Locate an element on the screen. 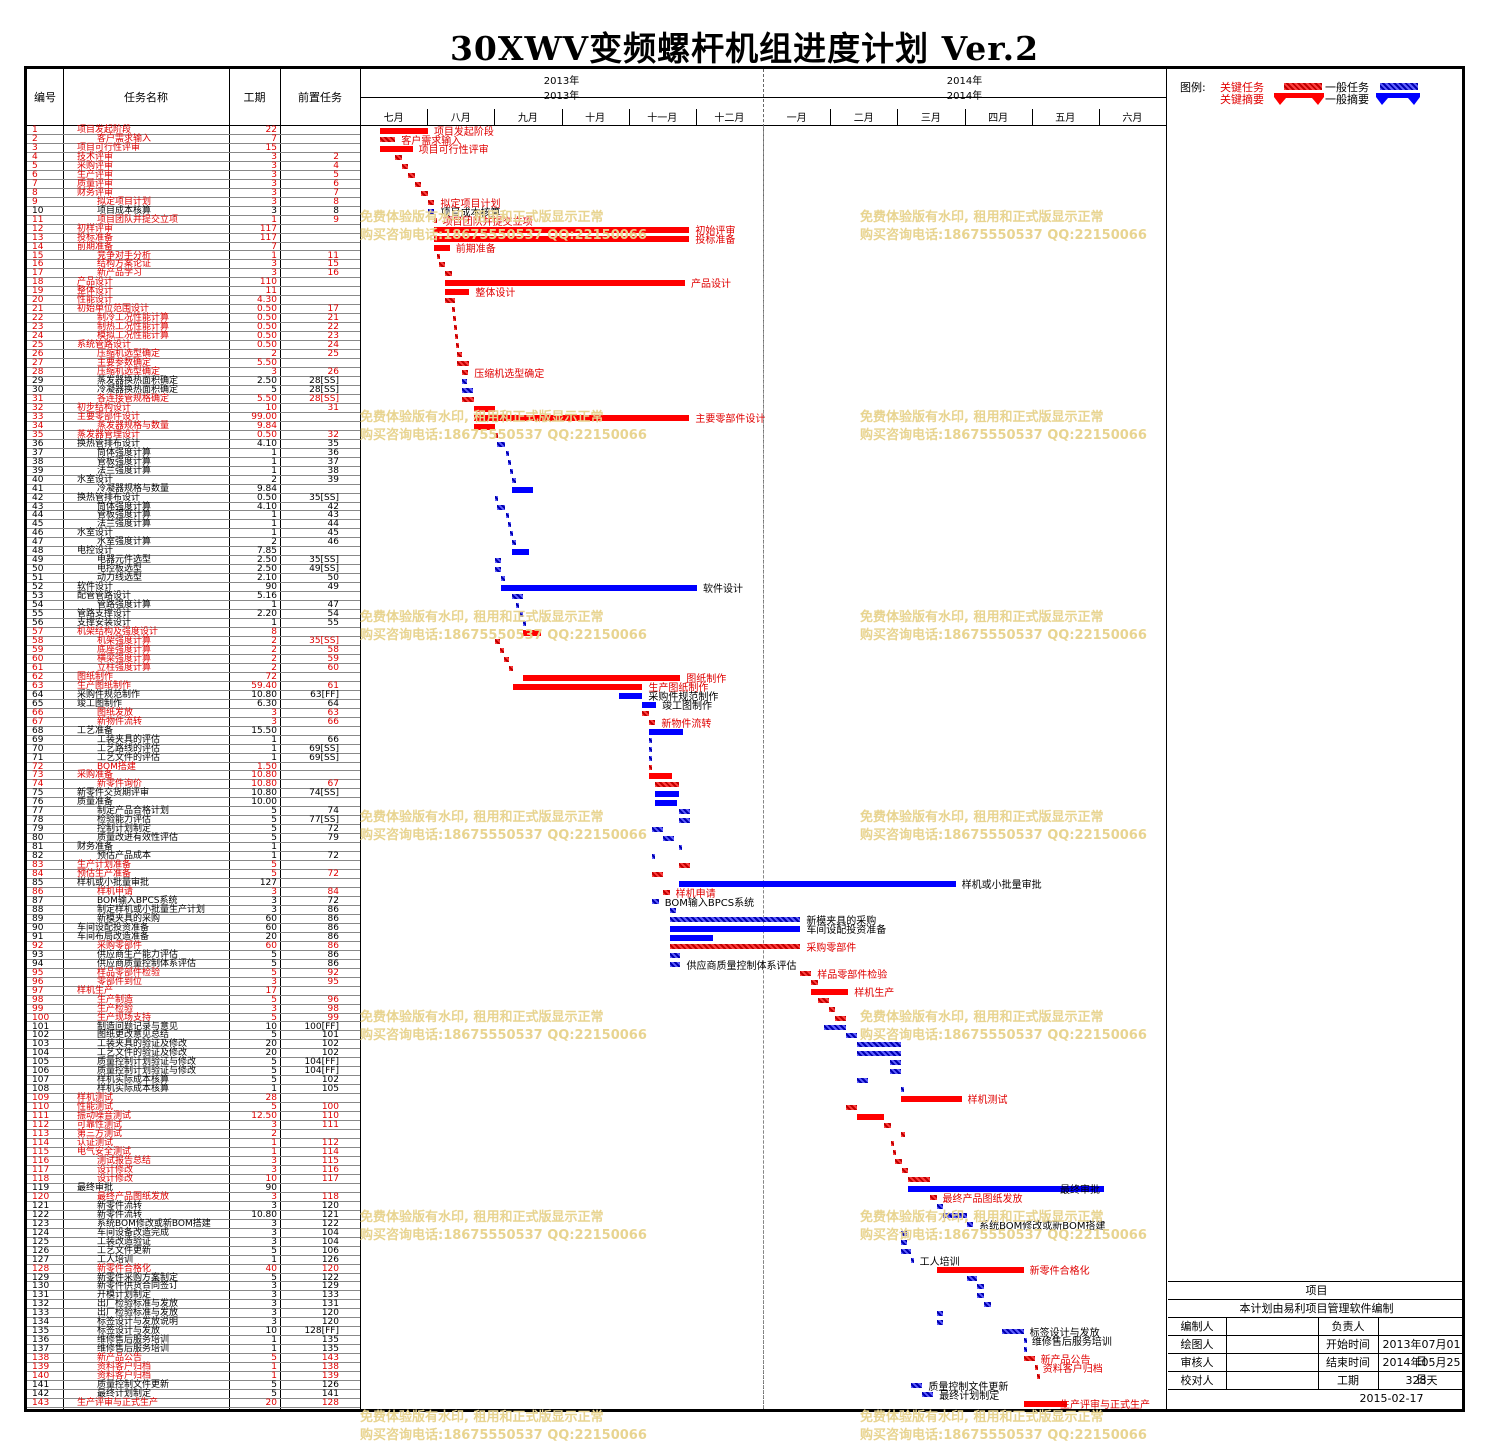 The image size is (1489, 1445). bar-label: 初始评审 is located at coordinates (715, 231).